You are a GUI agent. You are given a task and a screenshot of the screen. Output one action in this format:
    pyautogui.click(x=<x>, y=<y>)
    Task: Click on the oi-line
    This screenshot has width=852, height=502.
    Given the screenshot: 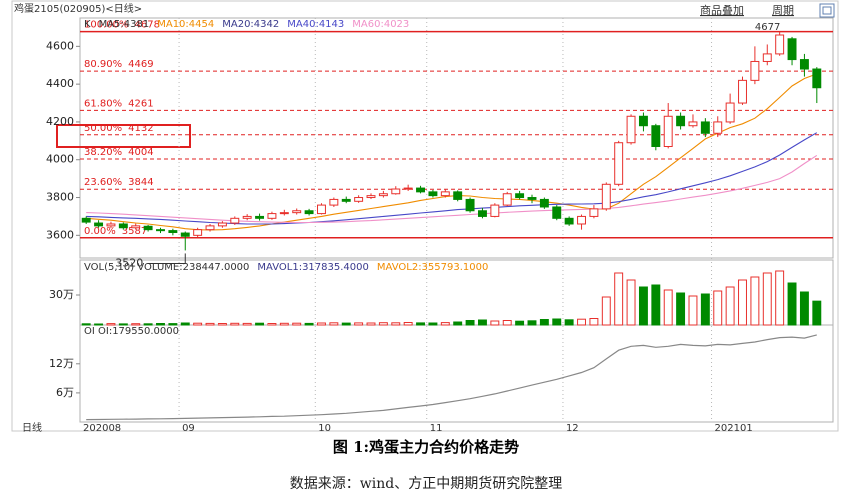 What is the action you would take?
    pyautogui.click(x=451, y=377)
    